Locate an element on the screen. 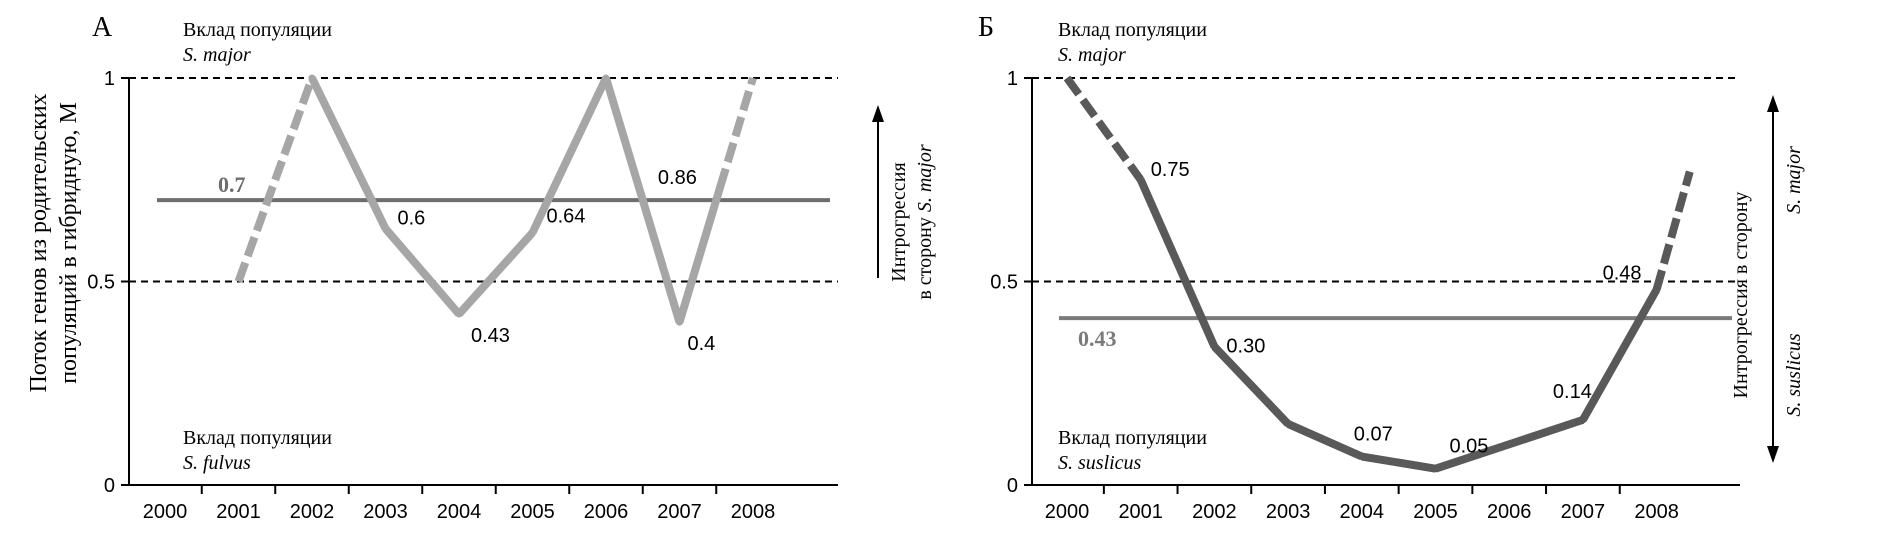  panel-a-y-tick-label-2: 1 is located at coordinates (109, 79).